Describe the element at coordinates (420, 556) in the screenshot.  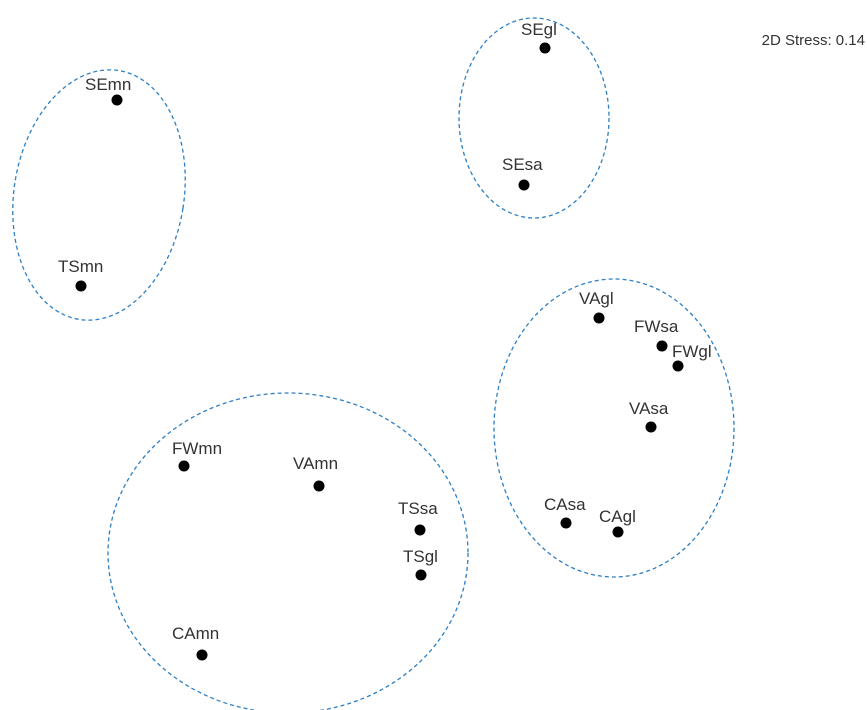
I see `point-label-TSgl: TSgl` at that location.